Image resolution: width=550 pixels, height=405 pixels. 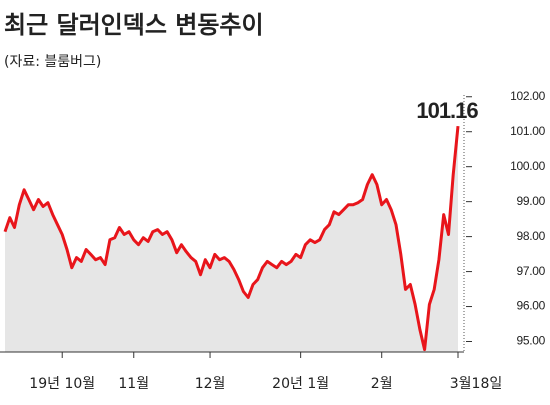 What do you see at coordinates (300, 384) in the screenshot?
I see `x-tick-label: 20년 1월` at bounding box center [300, 384].